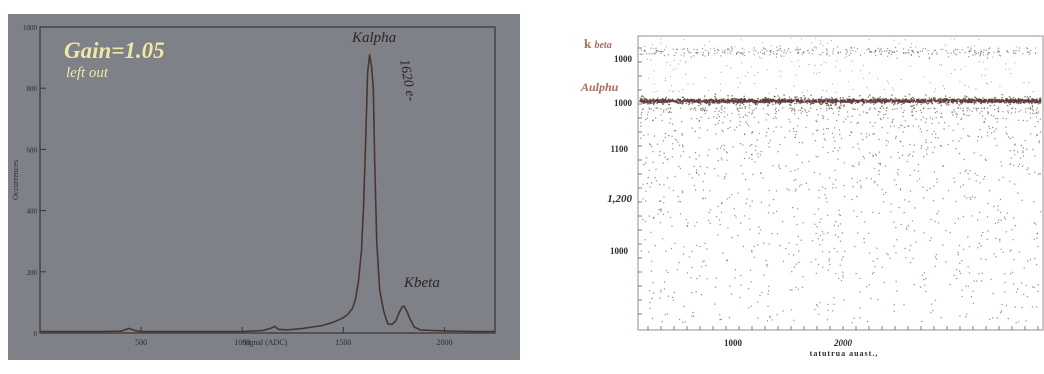 Image resolution: width=1044 pixels, height=374 pixels. Describe the element at coordinates (421, 283) in the screenshot. I see `kbeta-label: Kbeta` at that location.